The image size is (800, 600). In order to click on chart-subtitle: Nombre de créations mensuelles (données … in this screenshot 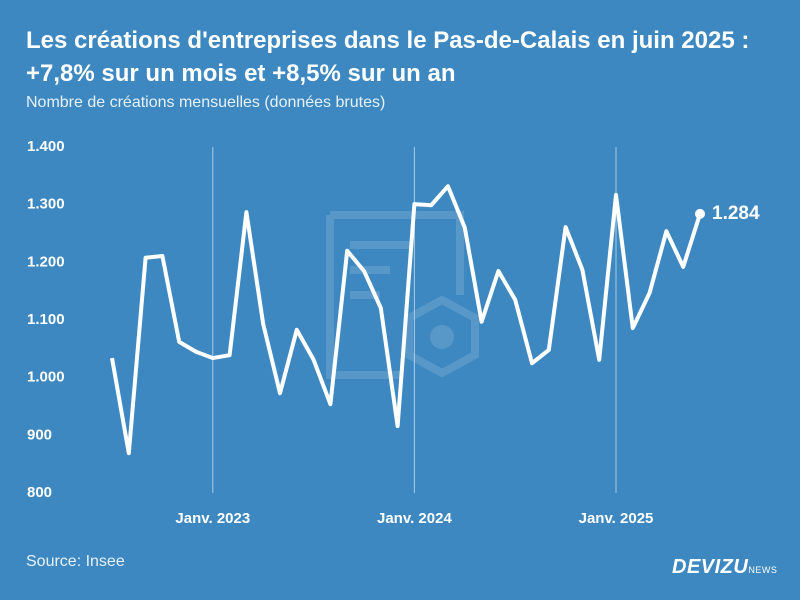, I will do `click(206, 102)`.